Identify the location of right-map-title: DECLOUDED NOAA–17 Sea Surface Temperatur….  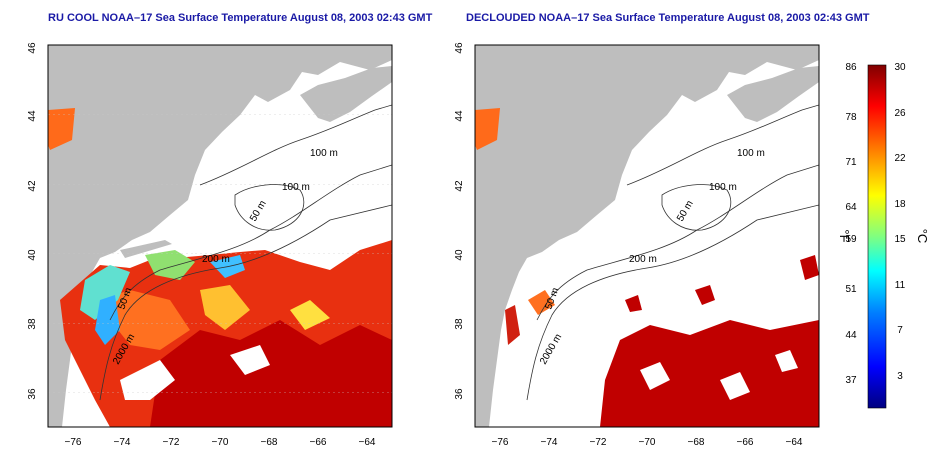
(668, 18).